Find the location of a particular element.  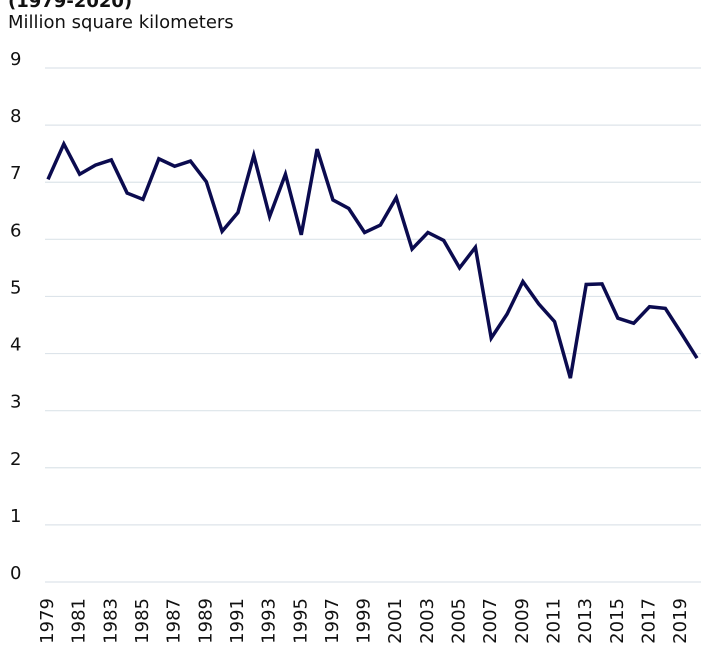

y-tick-label: 7 is located at coordinates (15, 173).